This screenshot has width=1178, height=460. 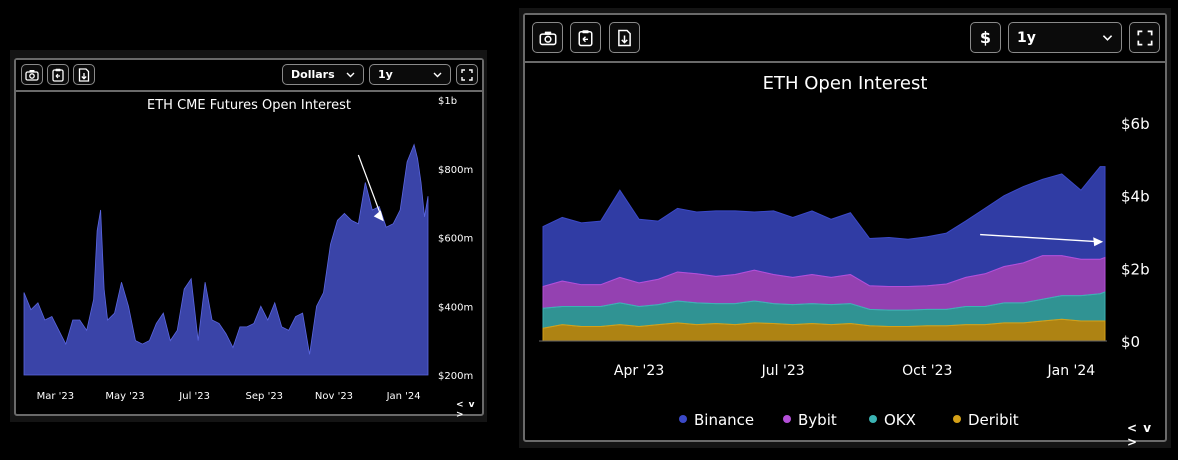 I want to click on x-tick-label: Sep '23, so click(x=265, y=396).